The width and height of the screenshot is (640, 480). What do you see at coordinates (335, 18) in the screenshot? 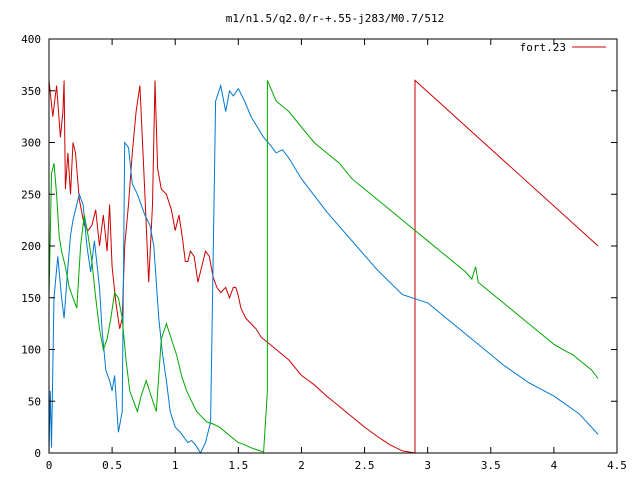
I see `chart-title: m1/n1.5/q2.0/r-+.55-j283/M0.7/512` at bounding box center [335, 18].